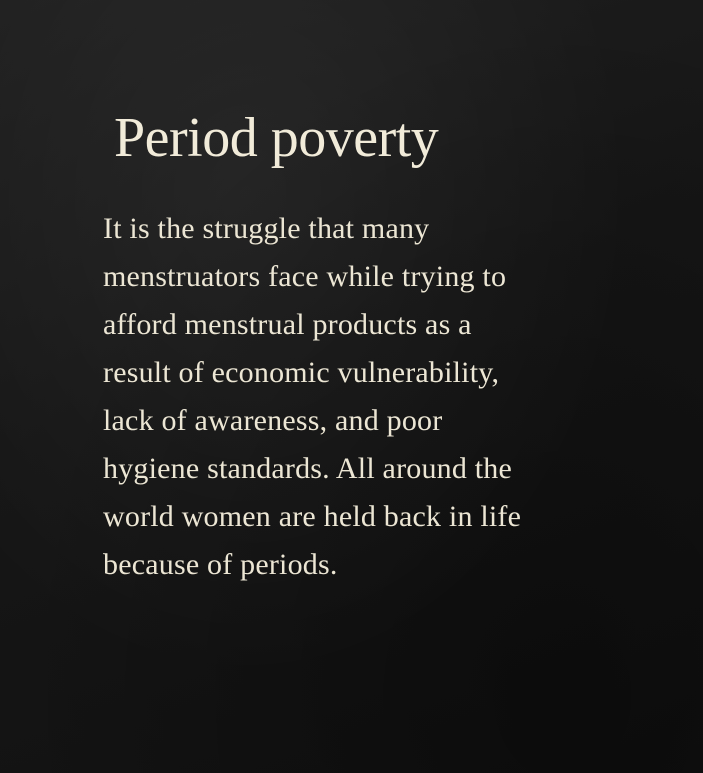 The image size is (703, 773). I want to click on body-line: hygiene standards. All around the, so click(308, 468).